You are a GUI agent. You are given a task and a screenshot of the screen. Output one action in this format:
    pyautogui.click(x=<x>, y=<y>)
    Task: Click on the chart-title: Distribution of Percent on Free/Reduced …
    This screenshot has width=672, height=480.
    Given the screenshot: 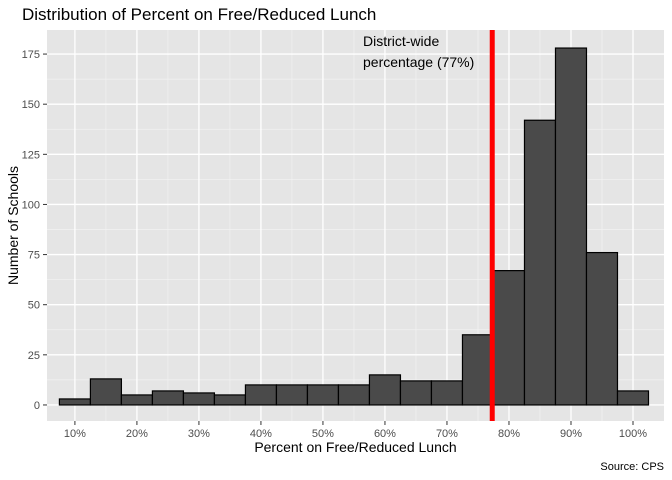 What is the action you would take?
    pyautogui.click(x=199, y=14)
    